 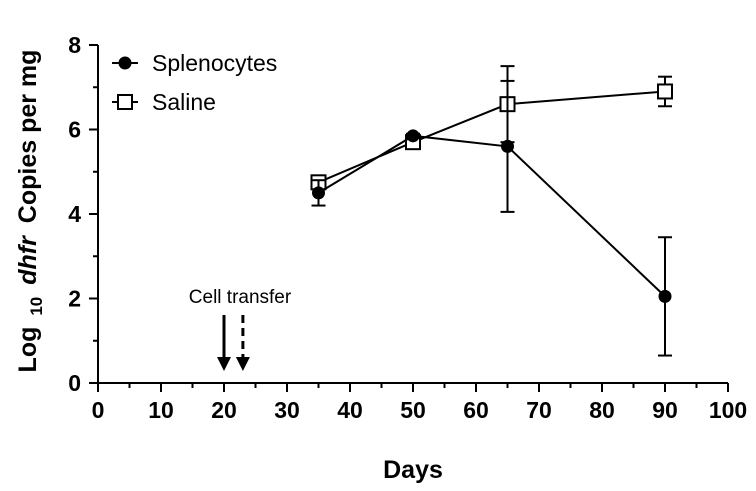 I want to click on x-tick-label: 40, so click(x=350, y=410).